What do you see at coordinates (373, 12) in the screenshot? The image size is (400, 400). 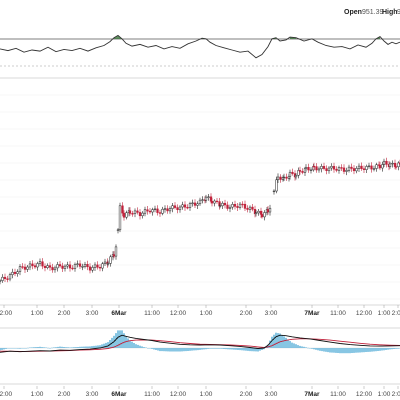 I see `open-value: 951.39` at bounding box center [373, 12].